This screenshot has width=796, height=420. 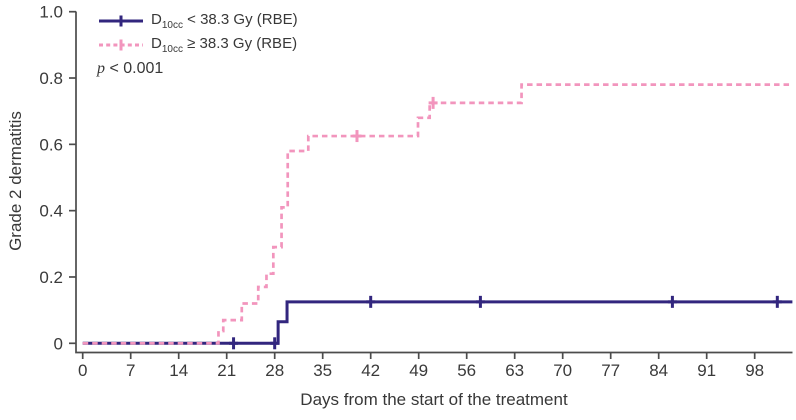 I want to click on x-tick-label: 77, so click(x=610, y=370).